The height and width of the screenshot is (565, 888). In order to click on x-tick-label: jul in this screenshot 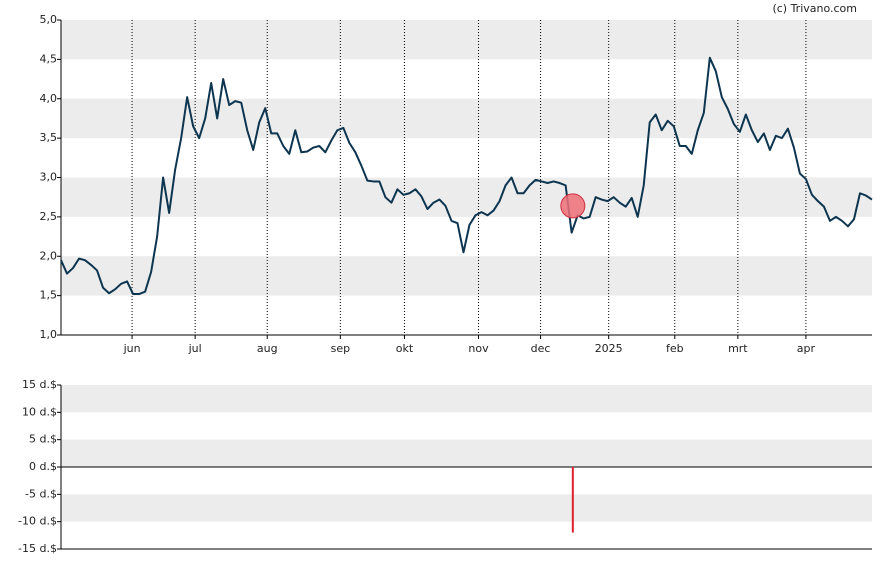, I will do `click(195, 348)`.